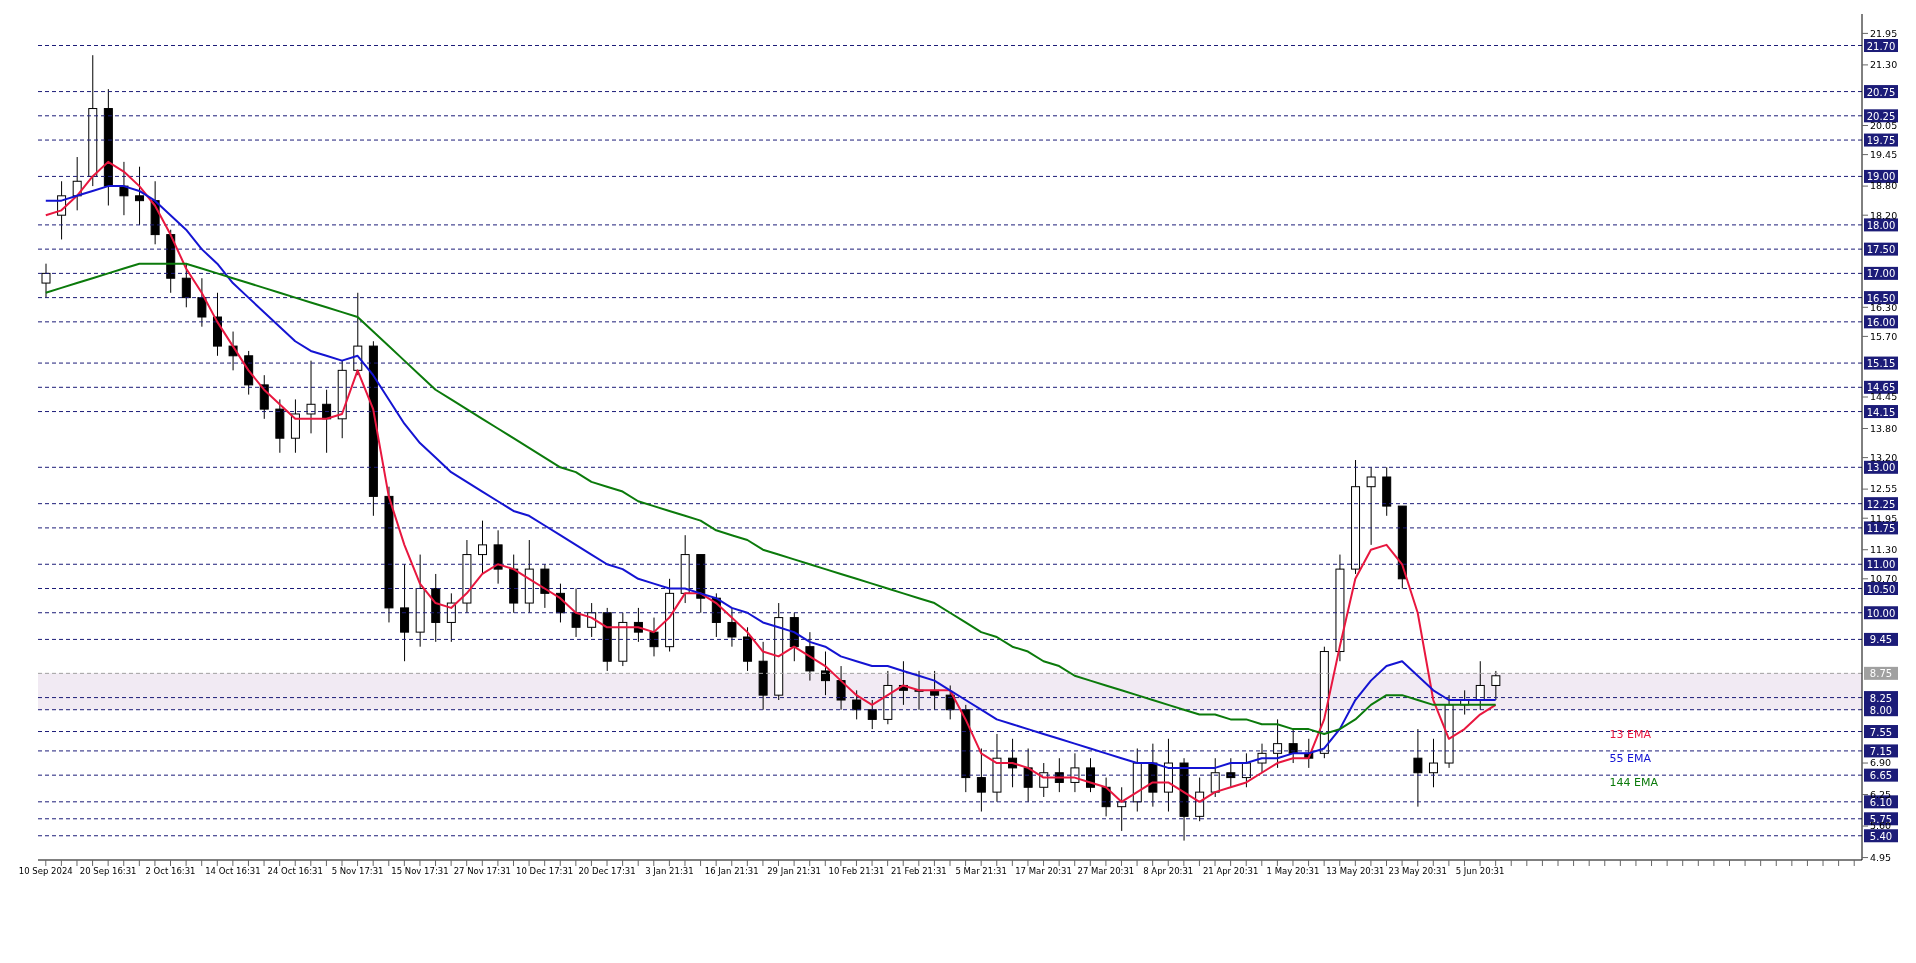  Describe the element at coordinates (1884, 397) in the screenshot. I see `y-tick-label: 14.45` at that location.